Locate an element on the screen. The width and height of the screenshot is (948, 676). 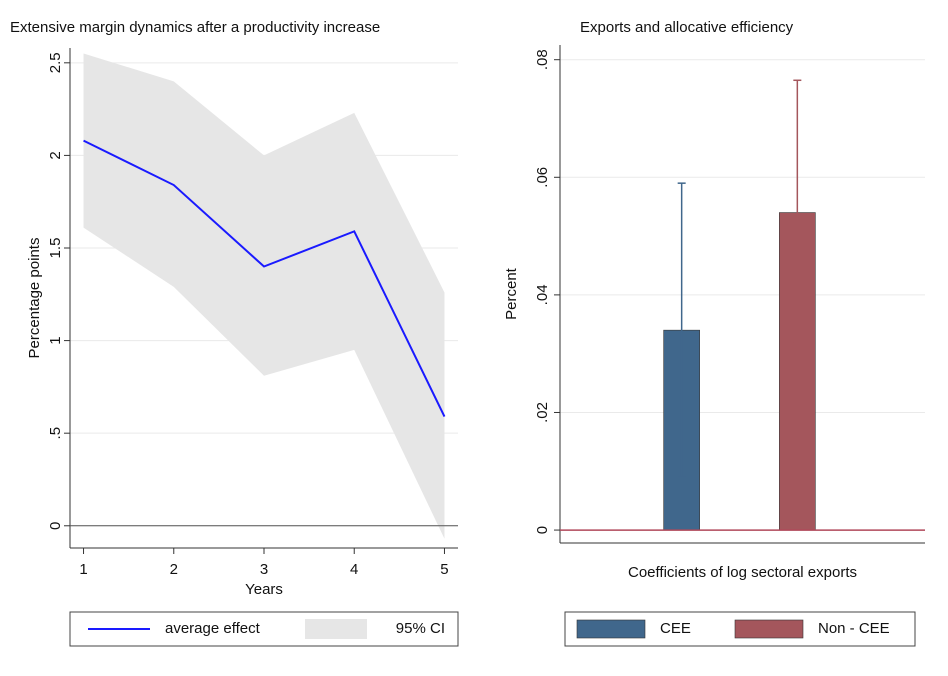
y-axis-label: Percent is located at coordinates (511, 293).